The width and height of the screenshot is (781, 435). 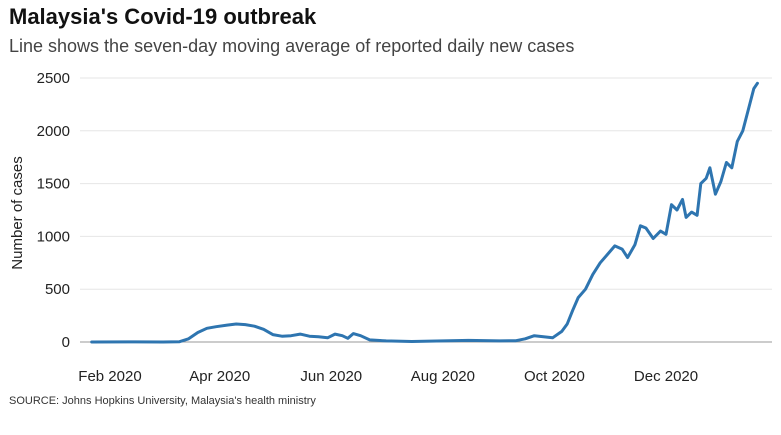 I want to click on x-tick-label: Aug 2020, so click(x=443, y=376).